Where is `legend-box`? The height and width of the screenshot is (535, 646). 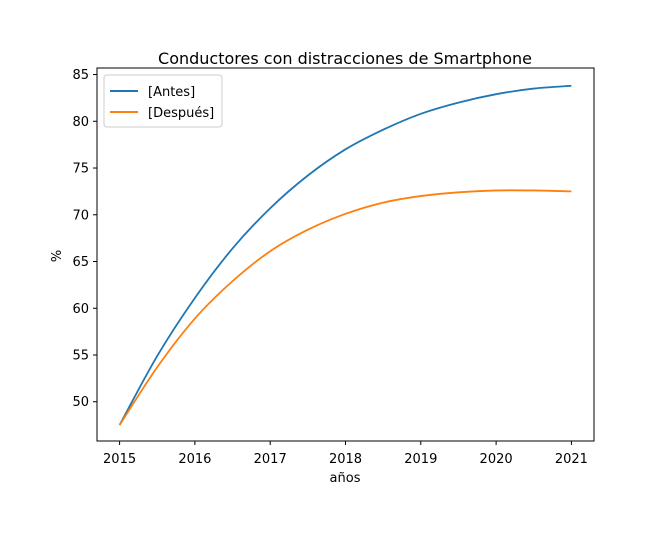 legend-box is located at coordinates (163, 101).